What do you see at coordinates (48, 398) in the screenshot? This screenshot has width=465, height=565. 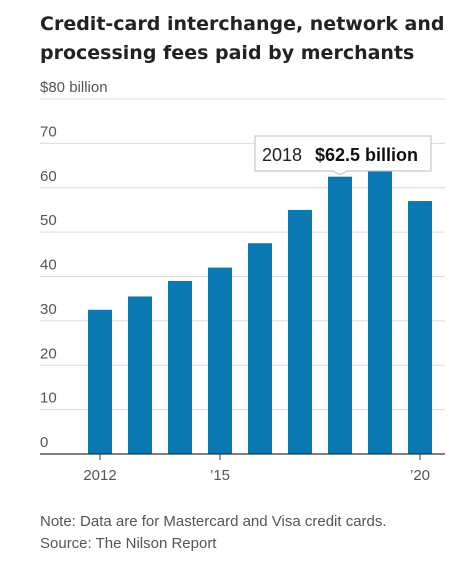 I see `y-tick-label: 10` at bounding box center [48, 398].